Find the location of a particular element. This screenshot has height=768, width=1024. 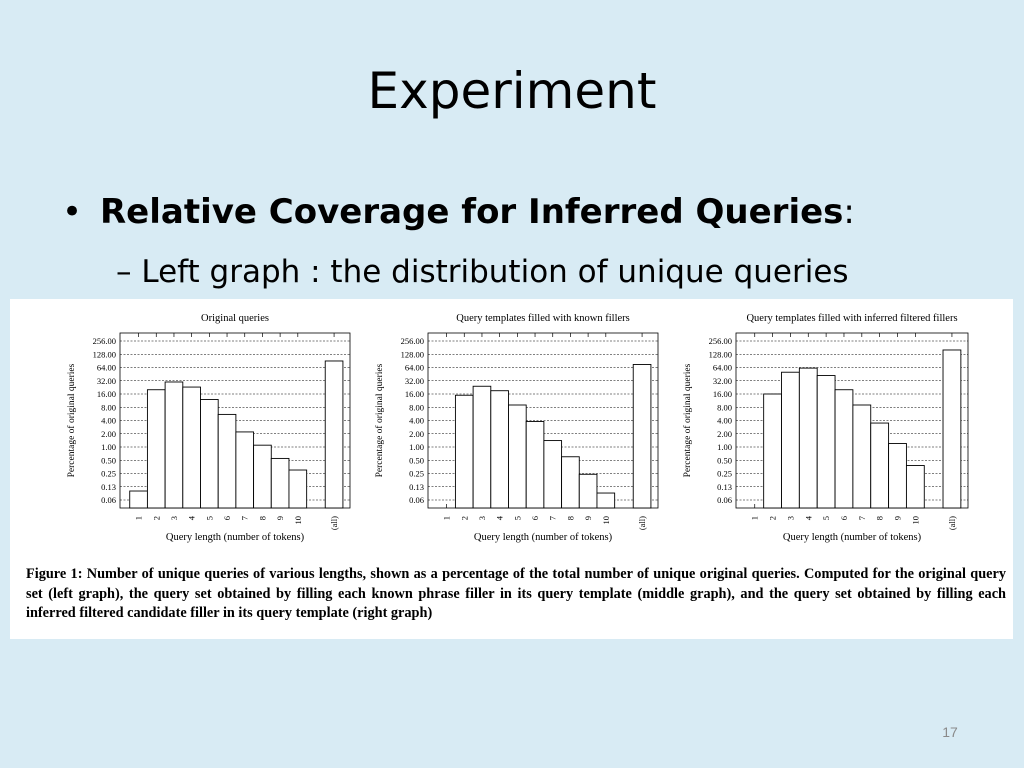

bullet-bold-text: Relative Coverage for Inferred Queries is located at coordinates (472, 212).